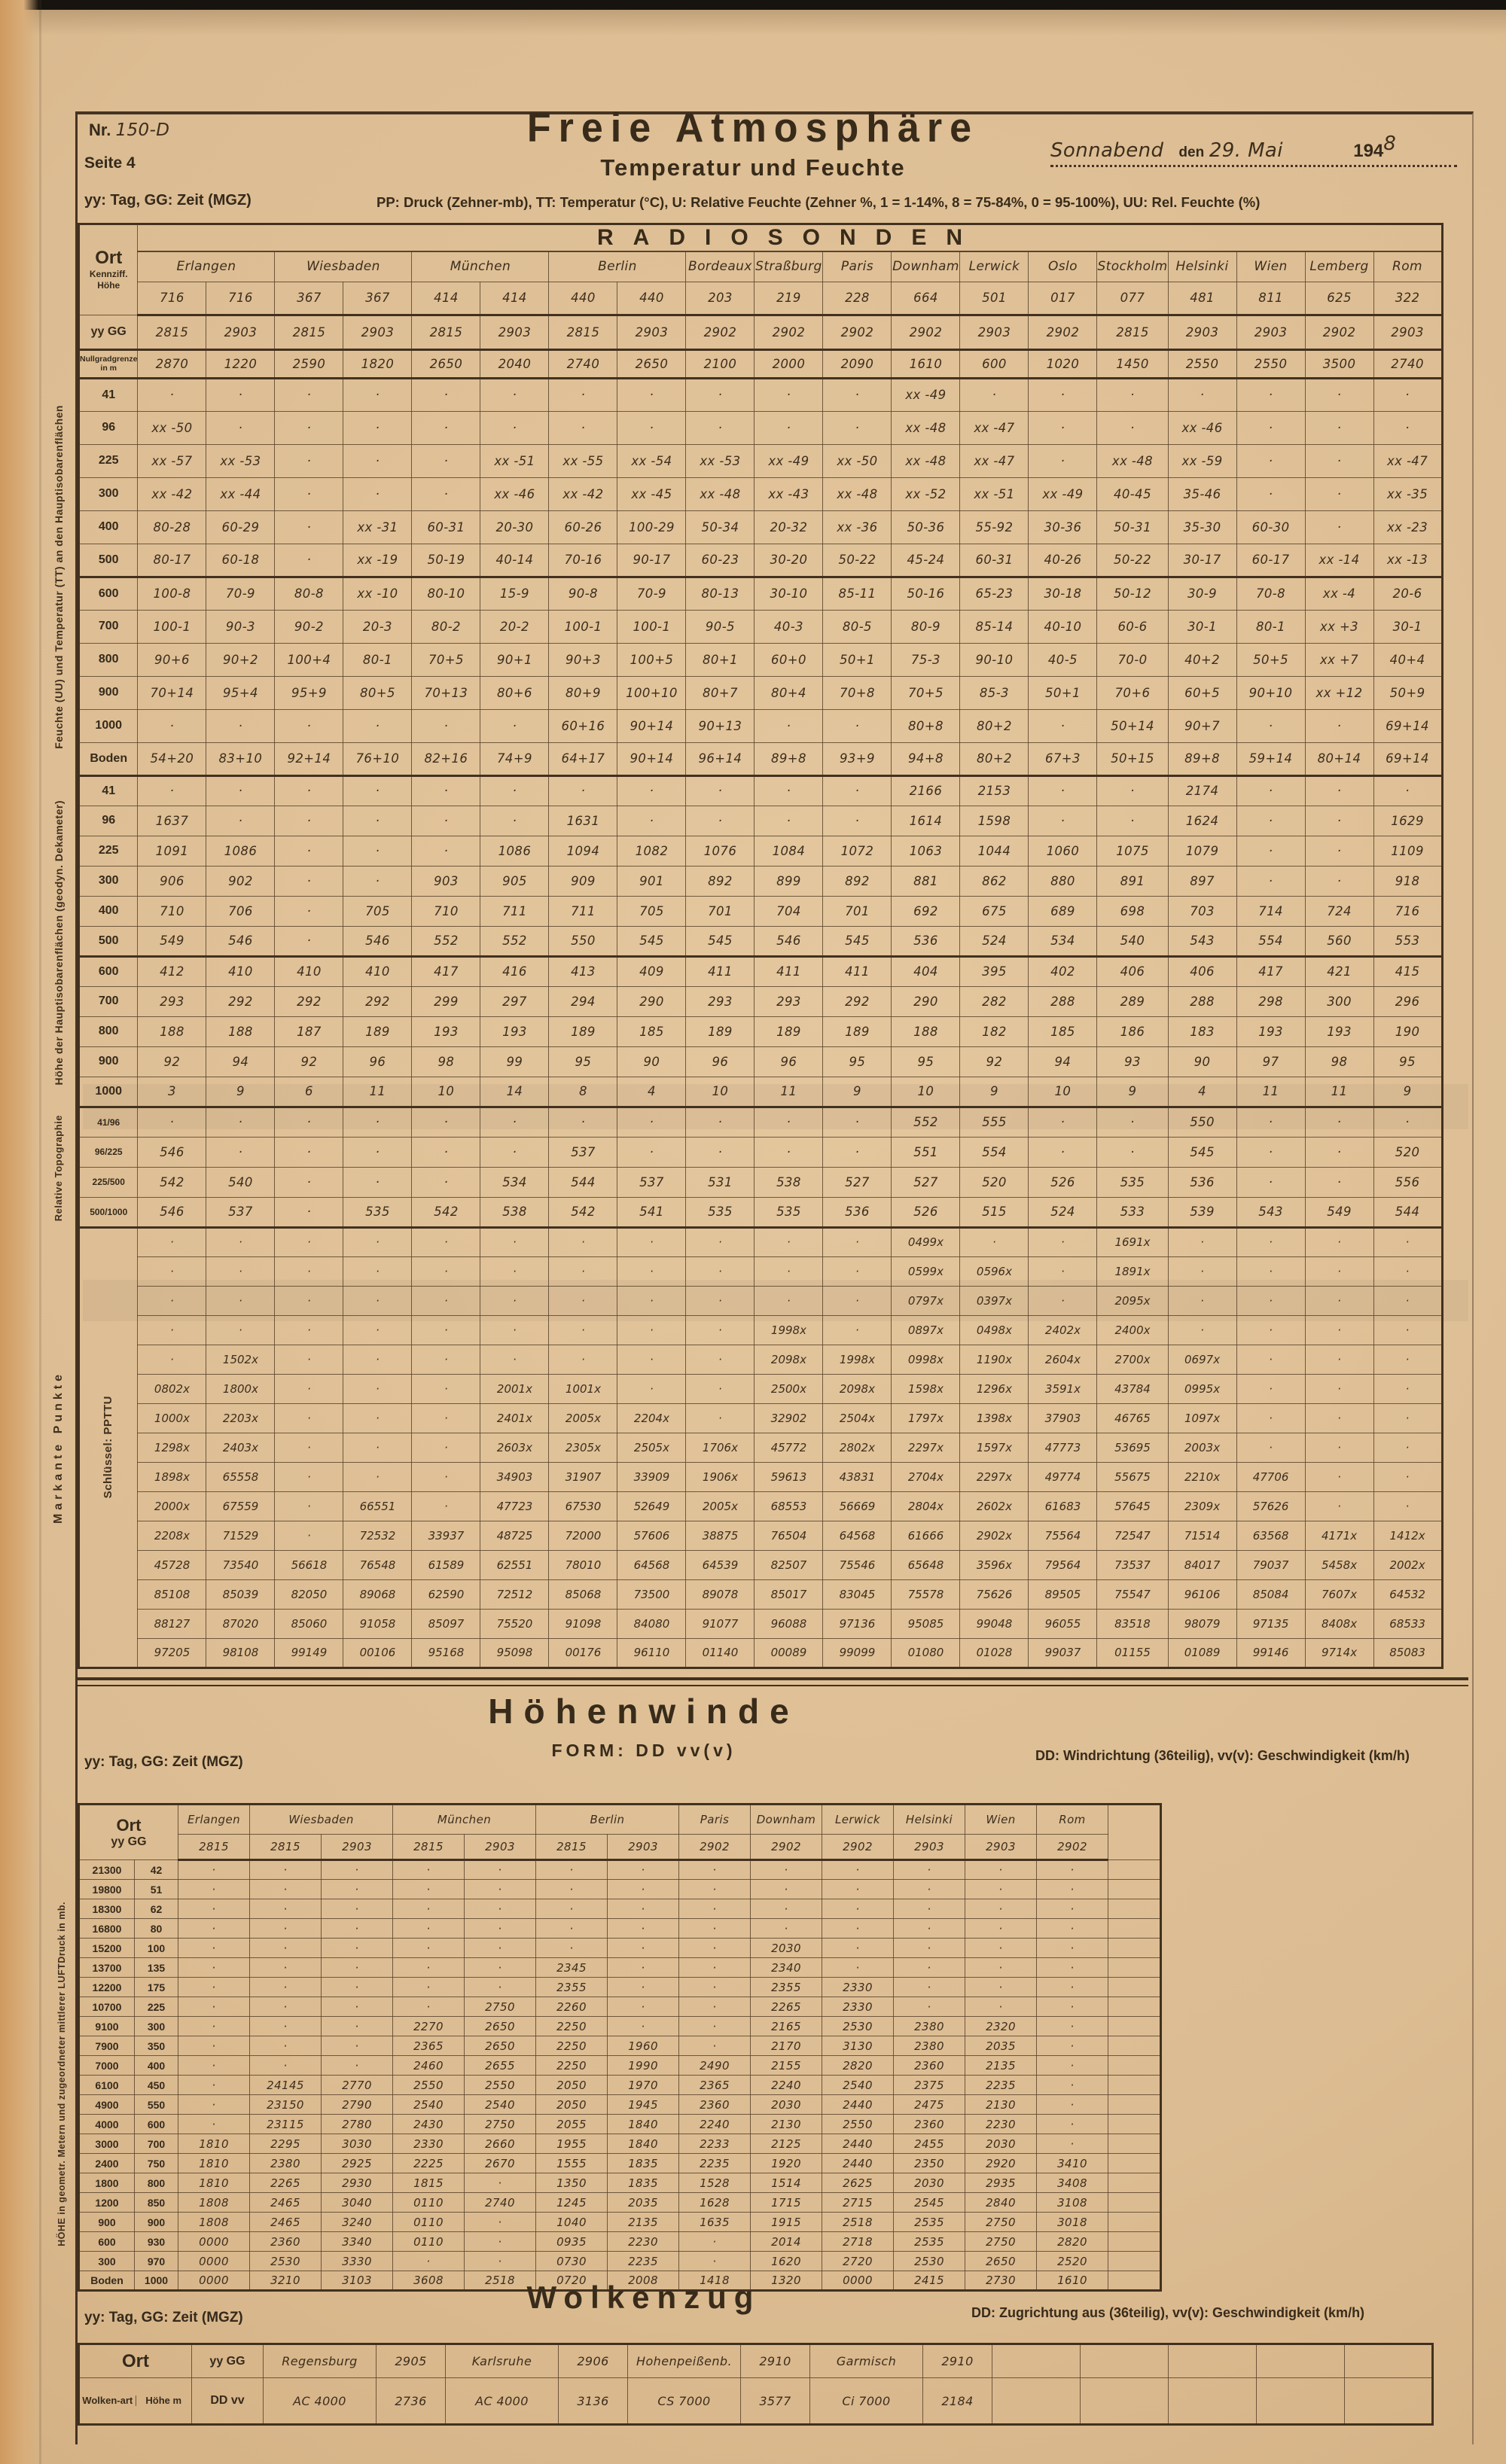 The width and height of the screenshot is (1506, 2464). I want to click on wind-cell: 2520, so click(1072, 2261).